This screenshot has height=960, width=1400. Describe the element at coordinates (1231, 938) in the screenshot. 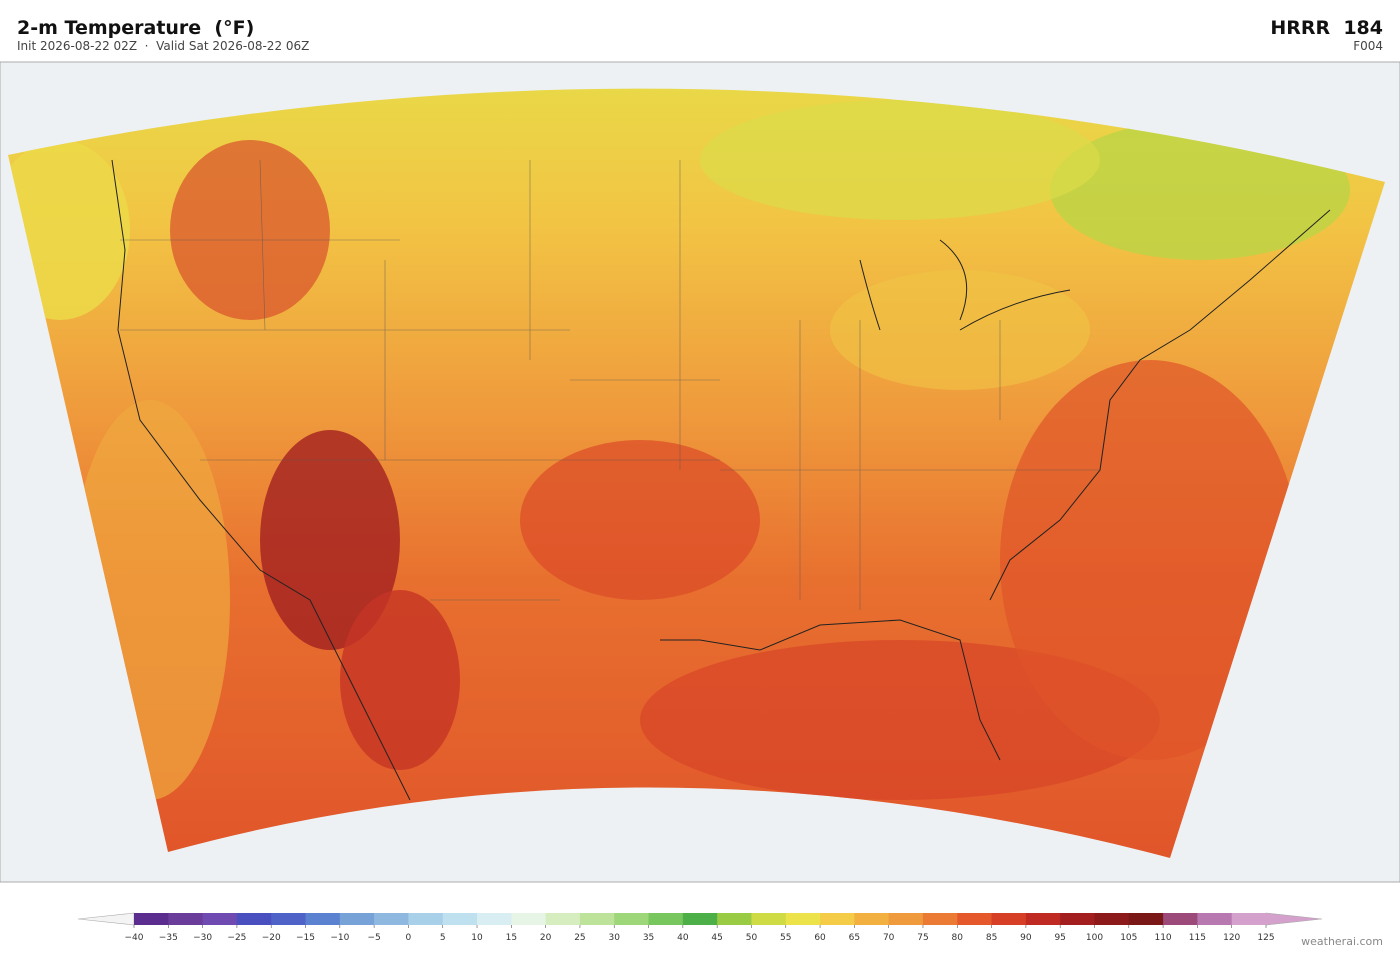

I see `colorbar-tick-label: 120` at that location.